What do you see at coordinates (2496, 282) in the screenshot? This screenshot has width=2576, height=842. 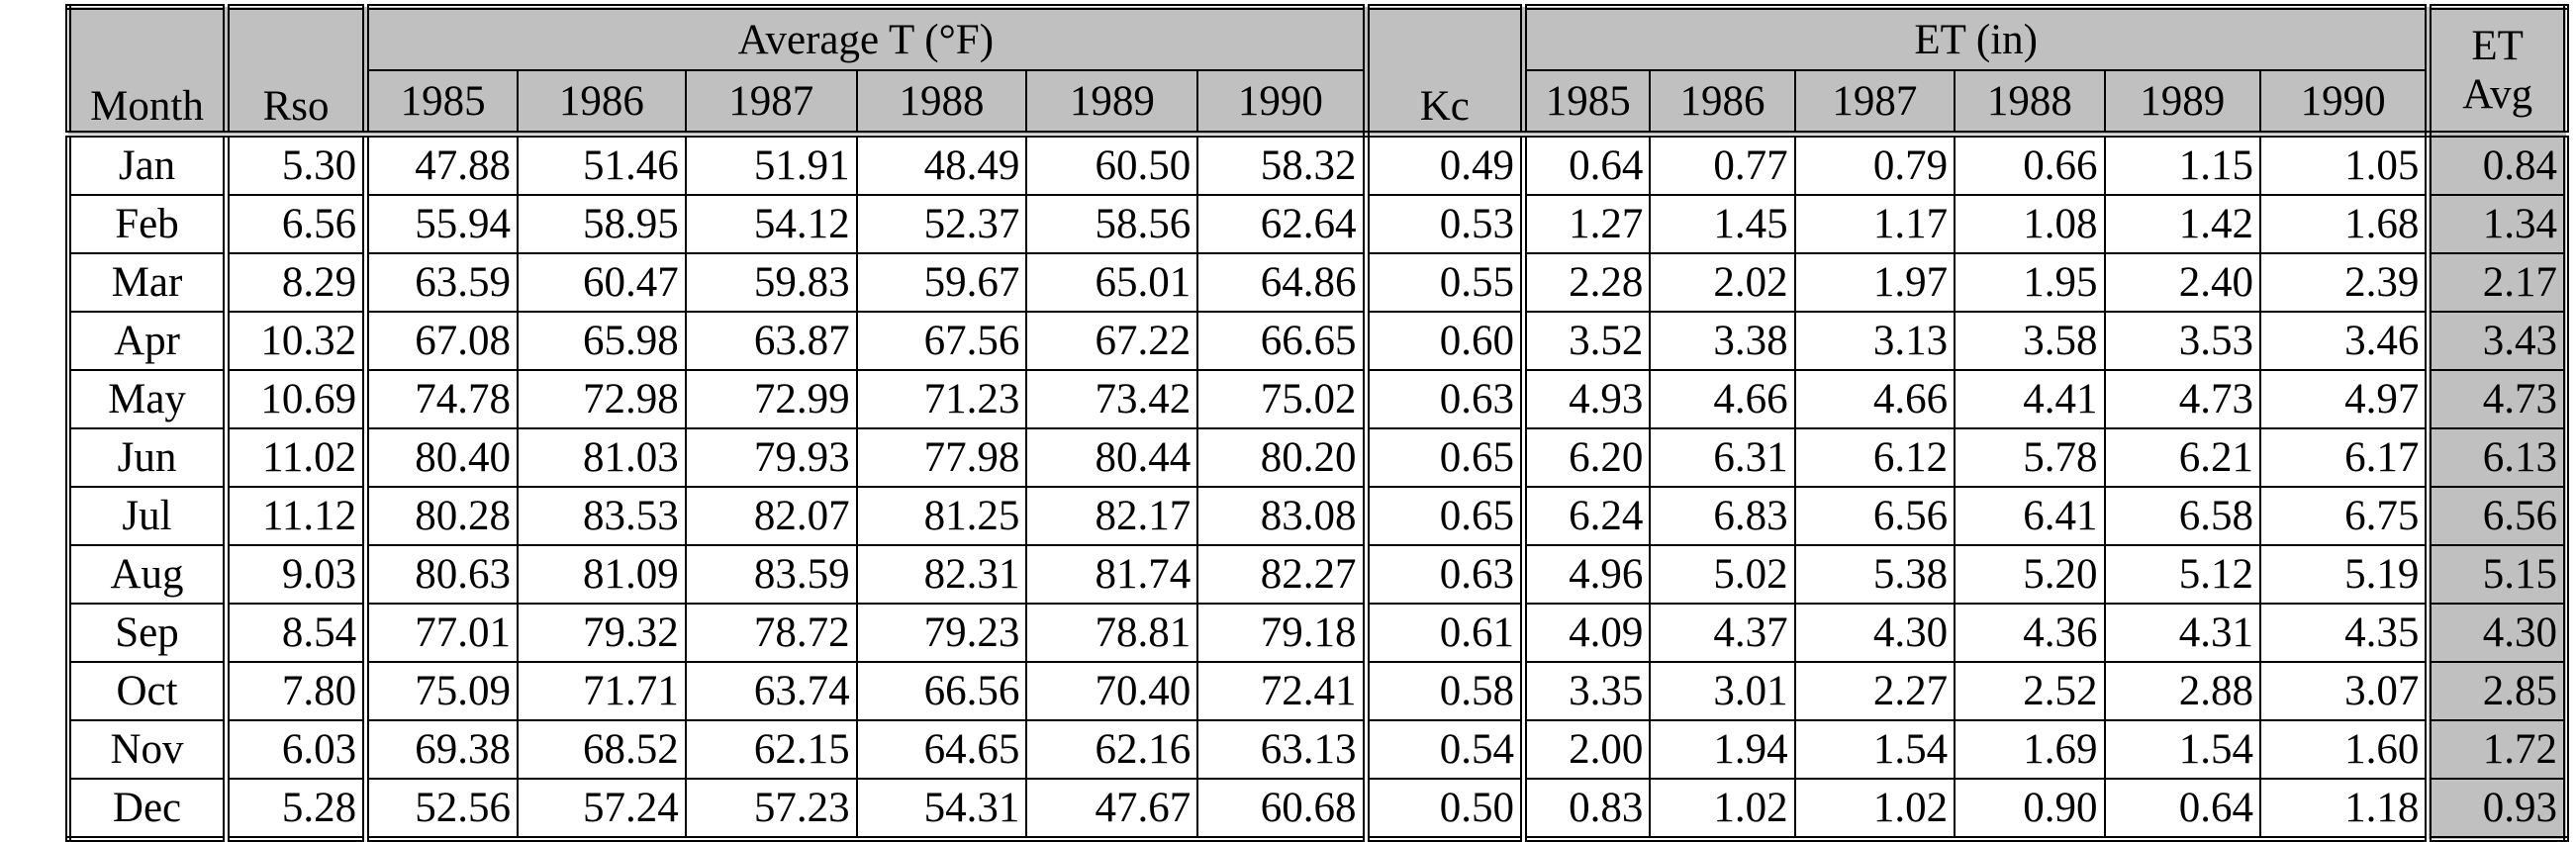 I see `value-cell: 2.17` at bounding box center [2496, 282].